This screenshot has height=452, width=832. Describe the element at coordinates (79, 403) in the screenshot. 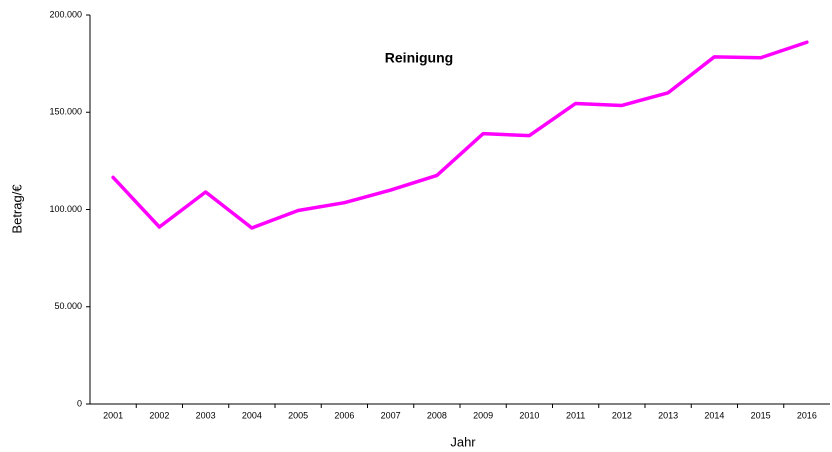

I see `y-tick-label: 0` at that location.